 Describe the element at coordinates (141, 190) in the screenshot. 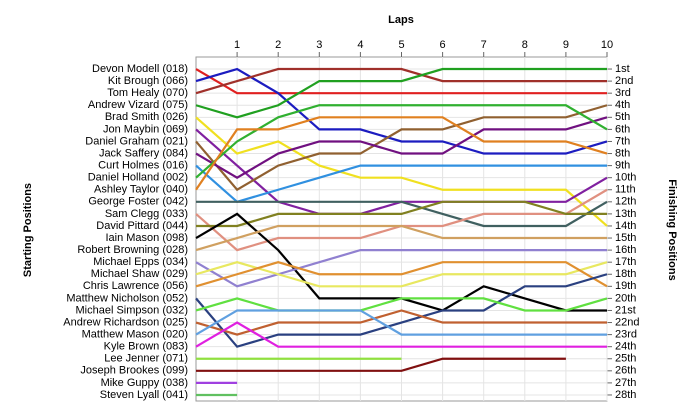

I see `driver-label: Ashley Taylor (040)` at that location.